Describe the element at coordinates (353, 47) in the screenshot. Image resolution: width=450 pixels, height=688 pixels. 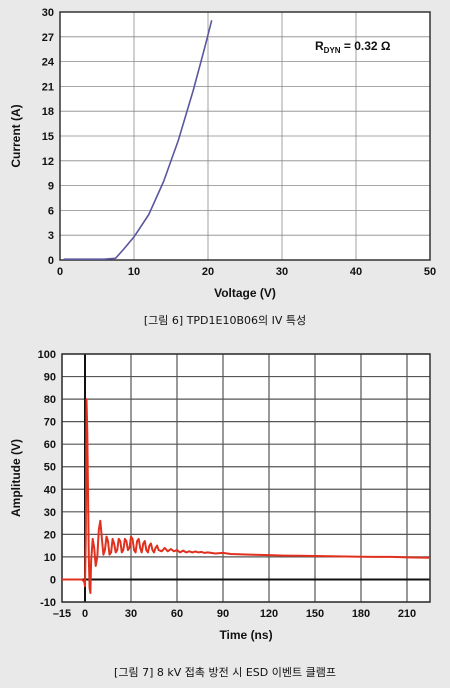
I see `rdyn-annotation: RDYN = 0.32 Ω` at that location.